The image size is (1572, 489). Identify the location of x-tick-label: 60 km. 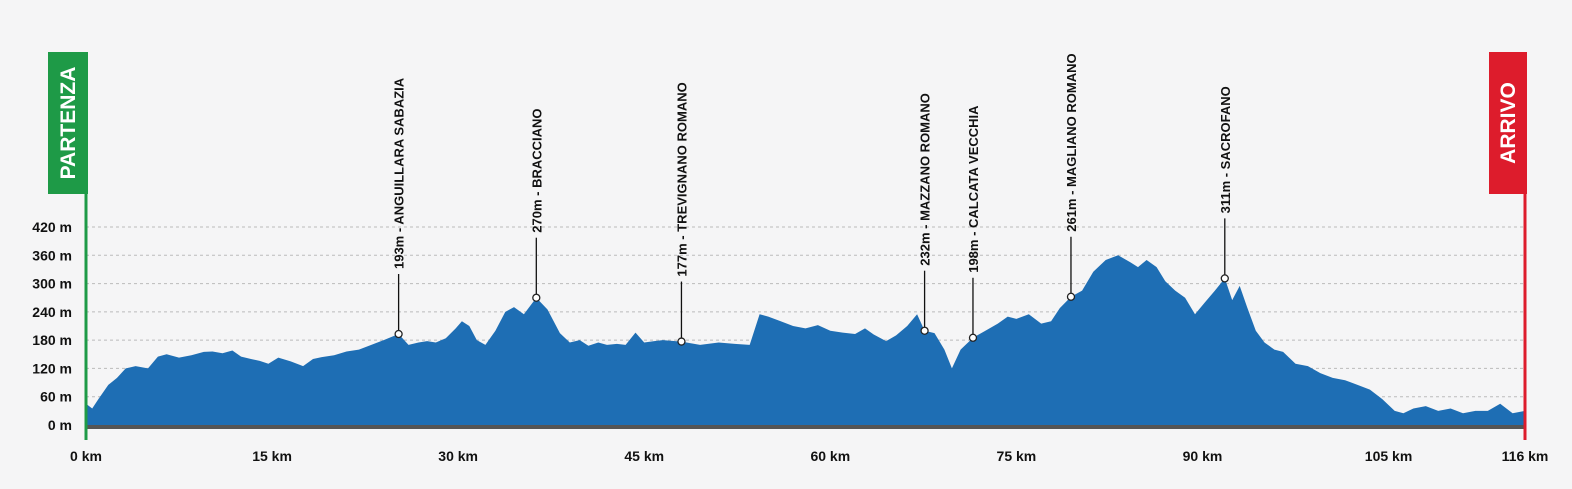
(830, 456).